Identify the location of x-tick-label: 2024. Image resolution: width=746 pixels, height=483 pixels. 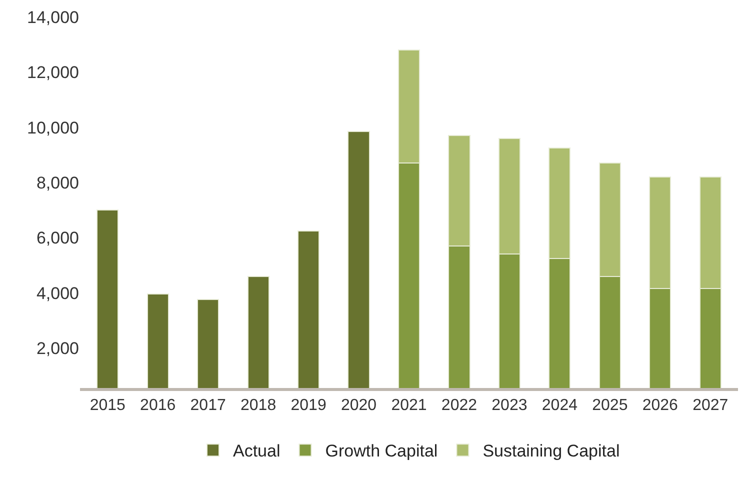
(560, 405).